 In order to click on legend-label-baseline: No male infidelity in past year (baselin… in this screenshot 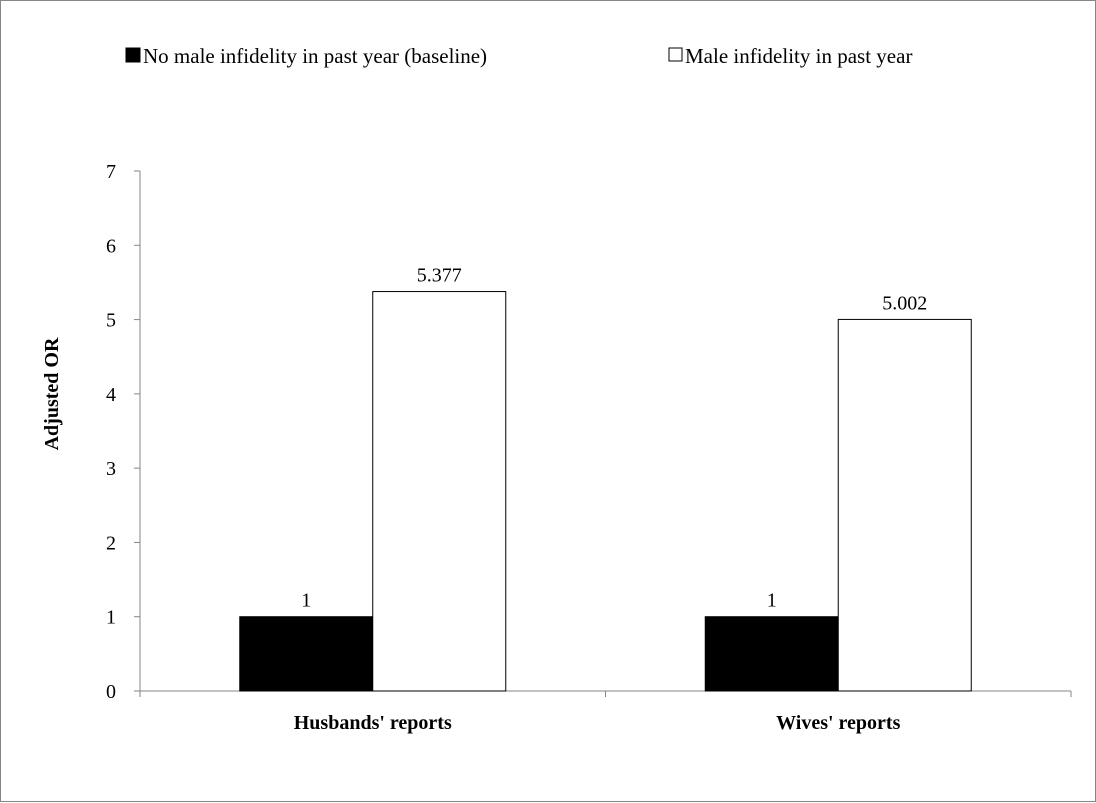, I will do `click(315, 56)`.